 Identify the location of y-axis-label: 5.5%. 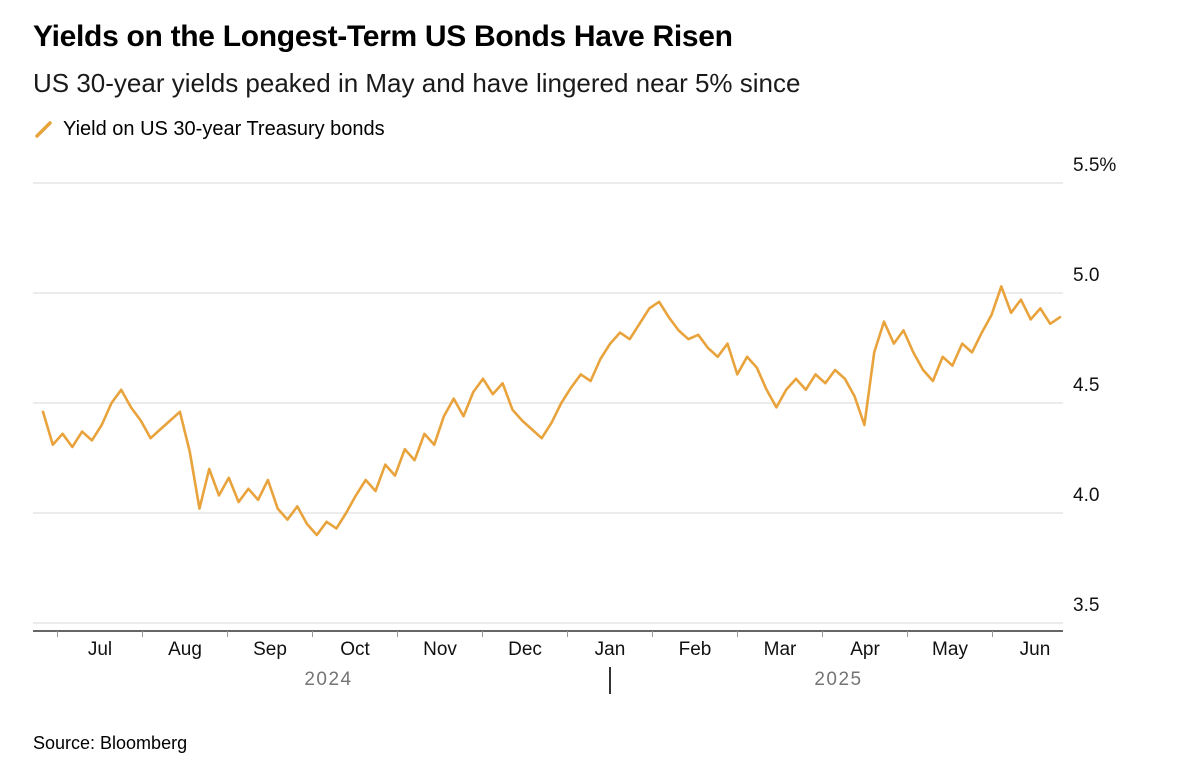
(1095, 165).